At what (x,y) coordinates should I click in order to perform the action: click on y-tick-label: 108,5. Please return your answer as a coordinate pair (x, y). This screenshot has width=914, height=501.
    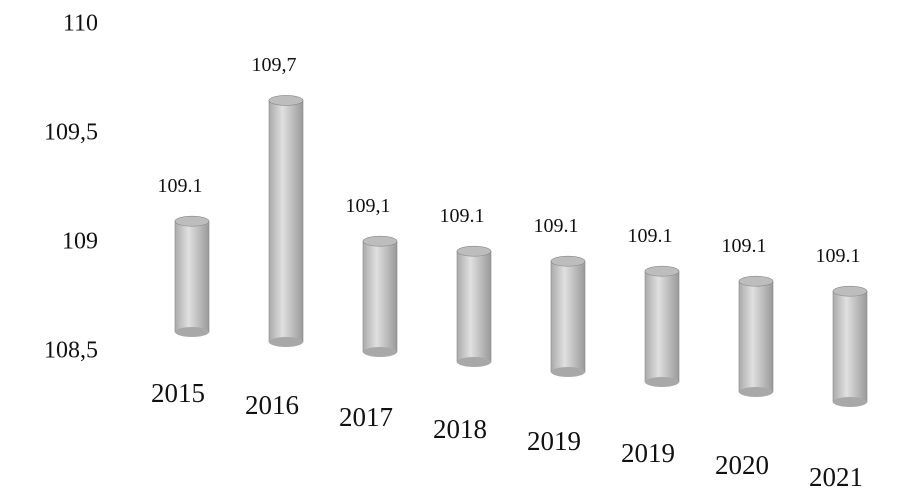
    Looking at the image, I should click on (71, 351).